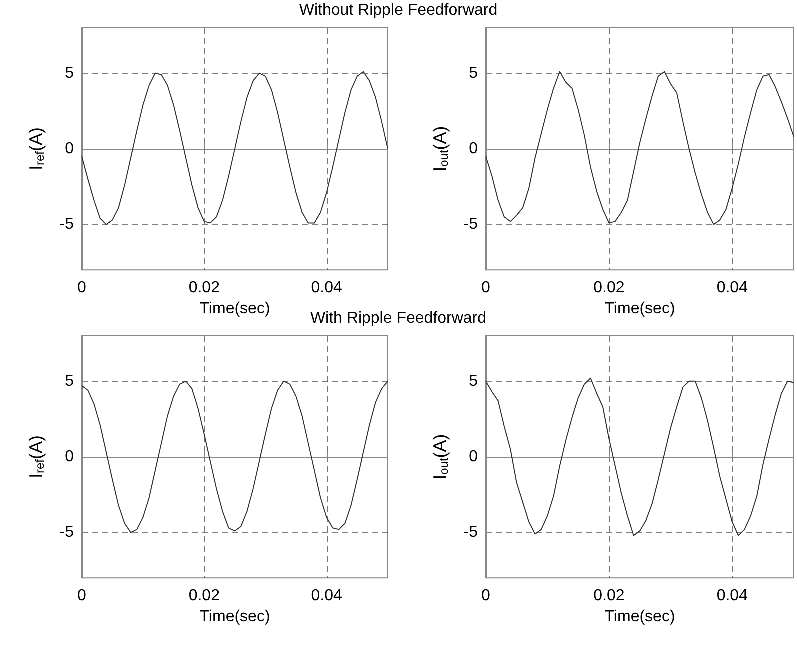 This screenshot has height=668, width=797. What do you see at coordinates (398, 11) in the screenshot?
I see `chart-title: Without Ripple Feedforward` at bounding box center [398, 11].